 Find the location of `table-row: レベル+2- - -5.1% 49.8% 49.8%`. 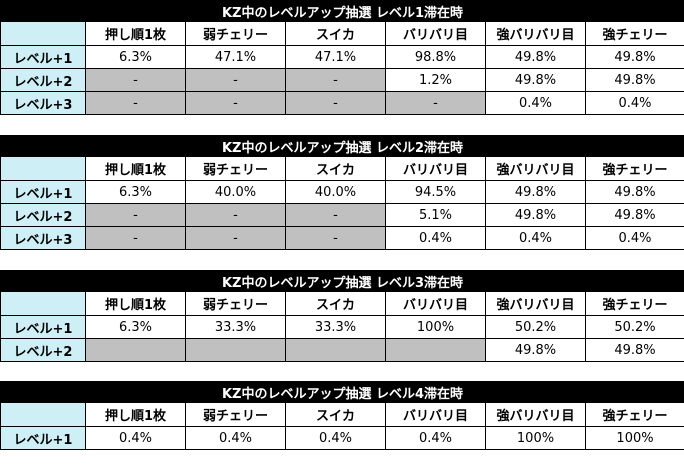

table-row: レベル+2- - -5.1% 49.8% 49.8% is located at coordinates (342, 215).